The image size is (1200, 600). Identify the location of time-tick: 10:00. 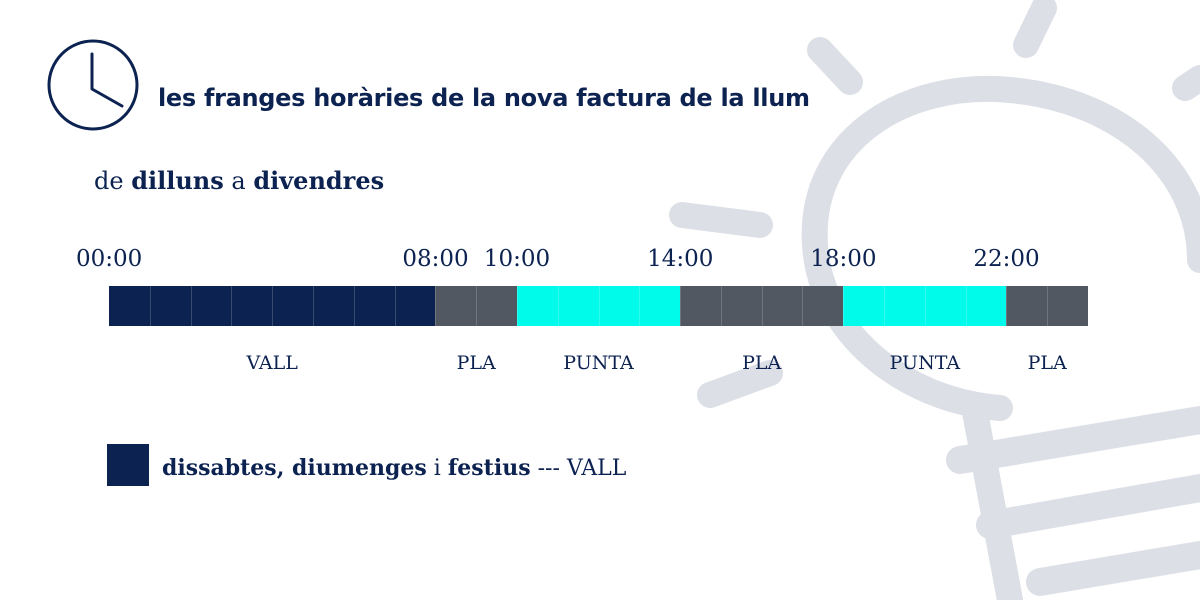
(517, 259).